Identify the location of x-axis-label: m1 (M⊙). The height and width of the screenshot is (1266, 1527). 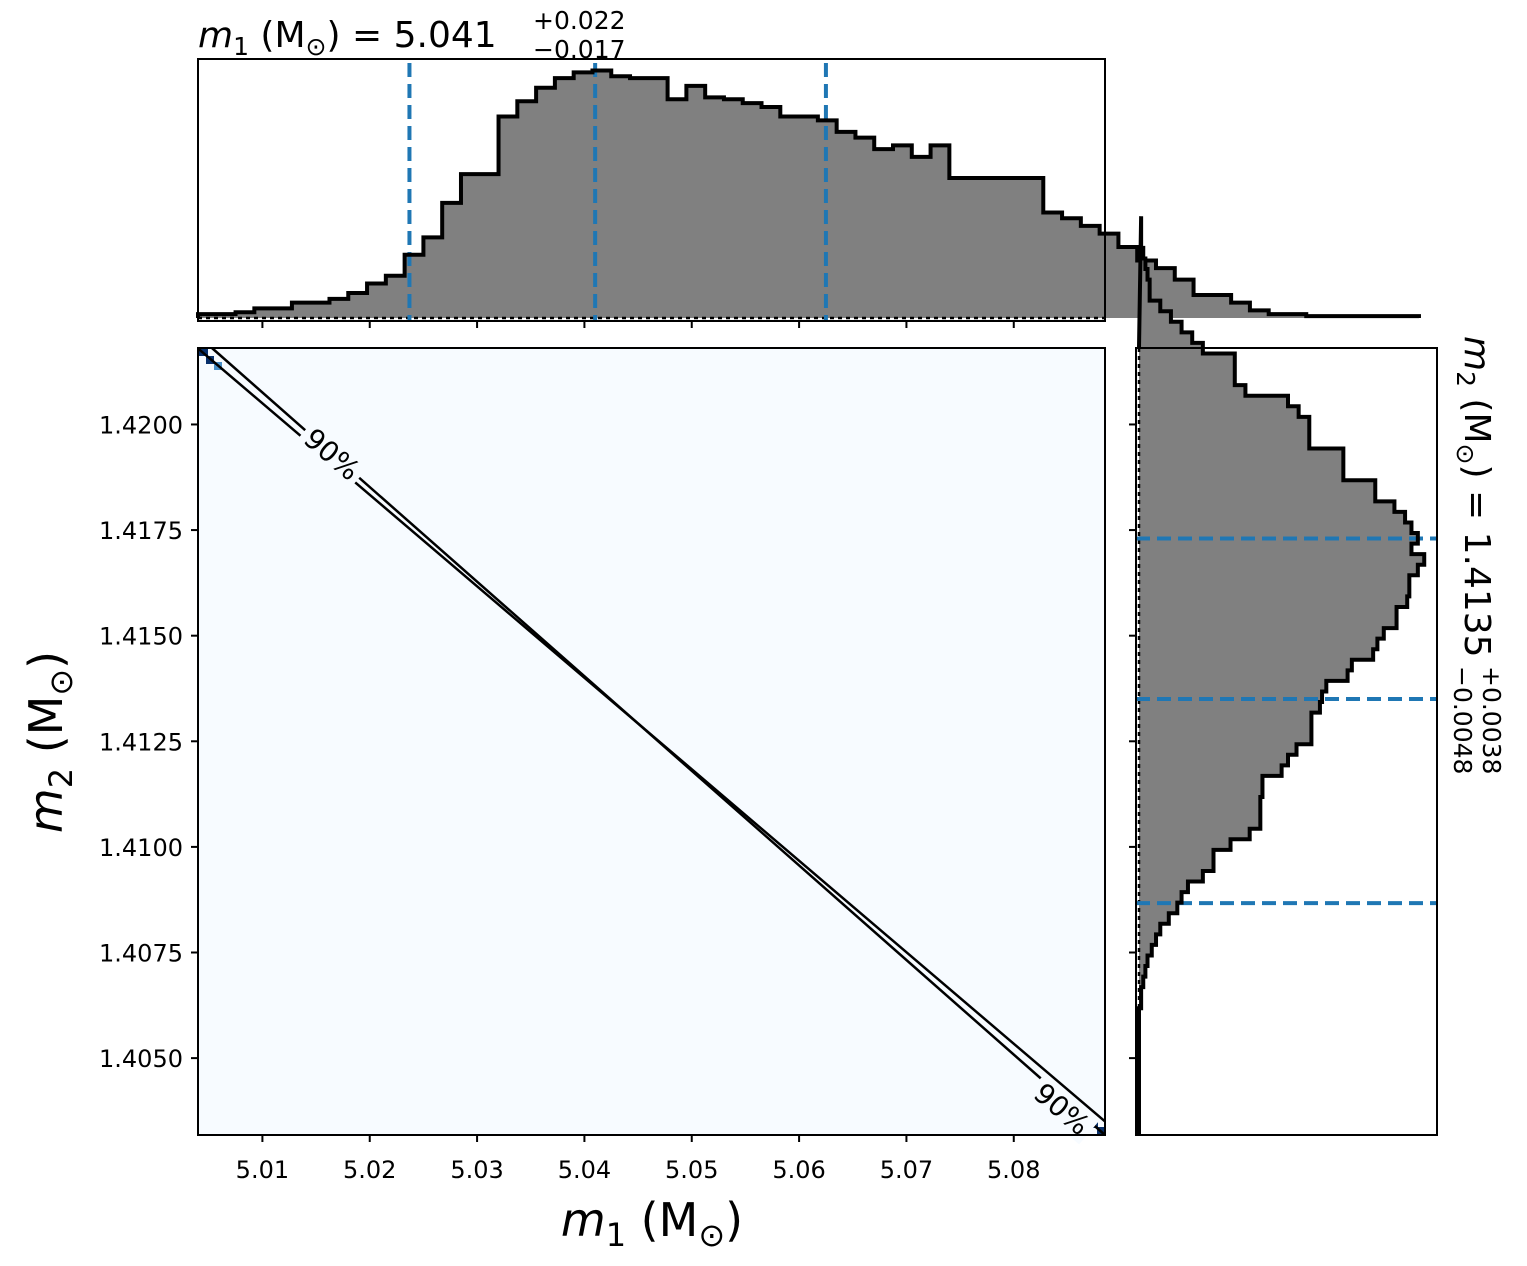
(652, 1223).